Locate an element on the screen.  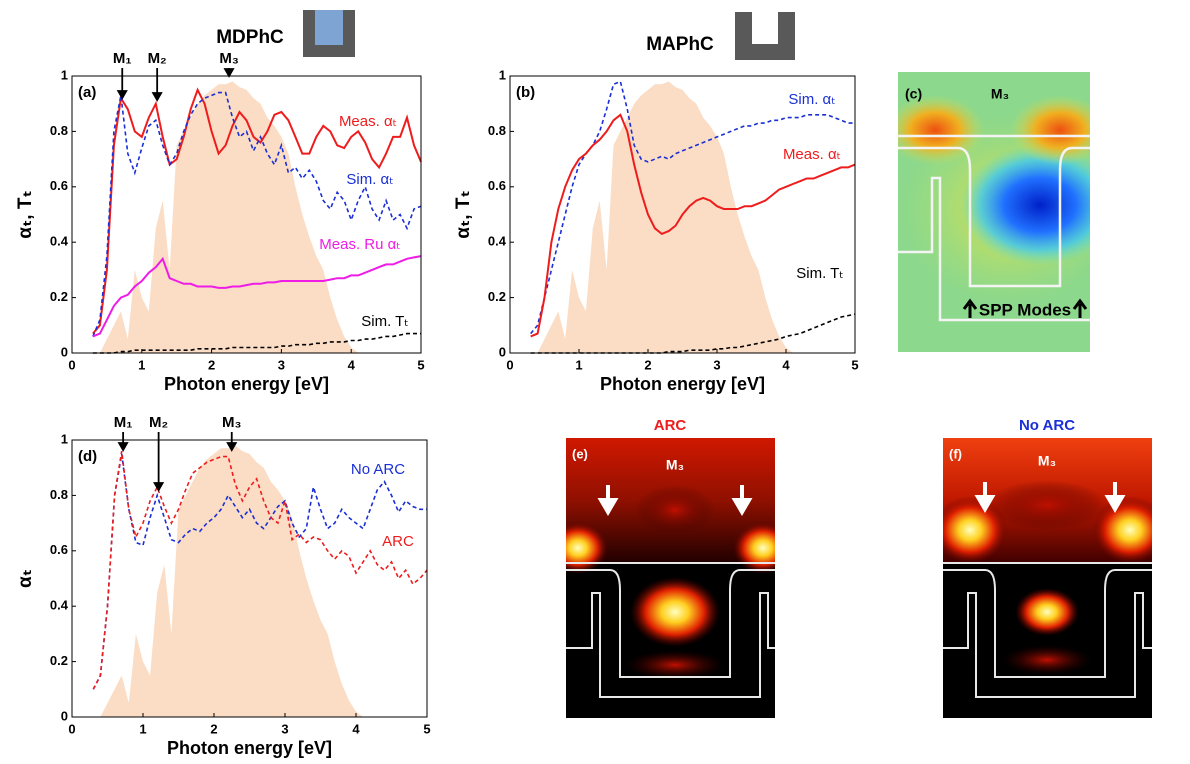
panel-label: (f) is located at coordinates (955, 453).